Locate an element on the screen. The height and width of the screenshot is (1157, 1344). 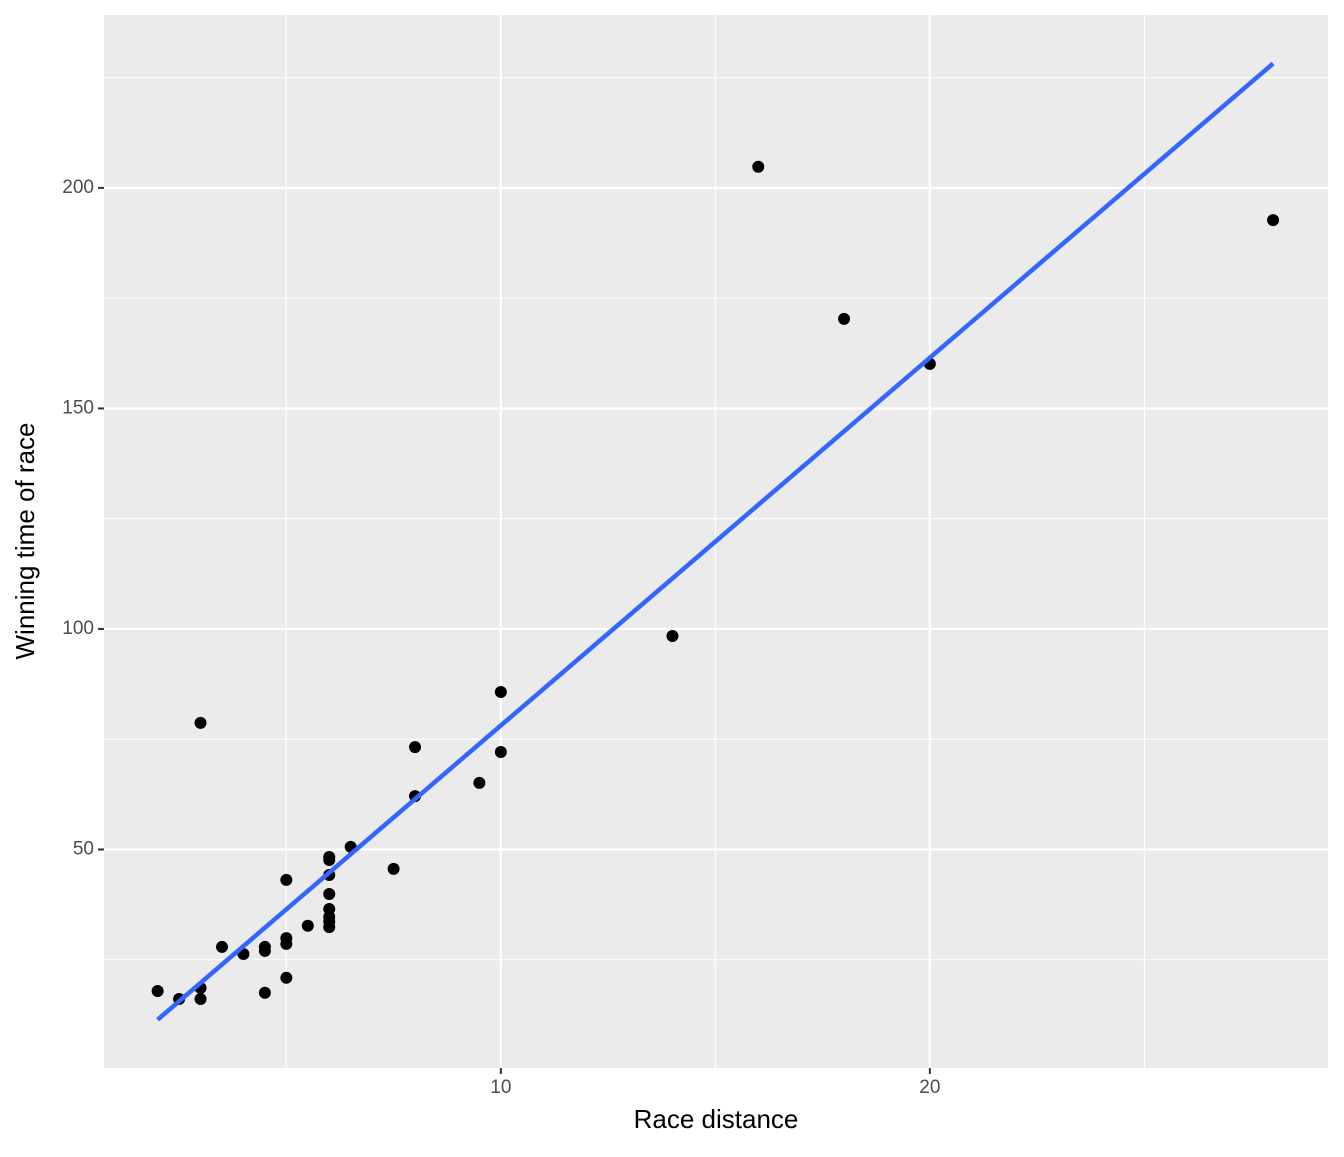
y-tick-label: 100 is located at coordinates (78, 628).